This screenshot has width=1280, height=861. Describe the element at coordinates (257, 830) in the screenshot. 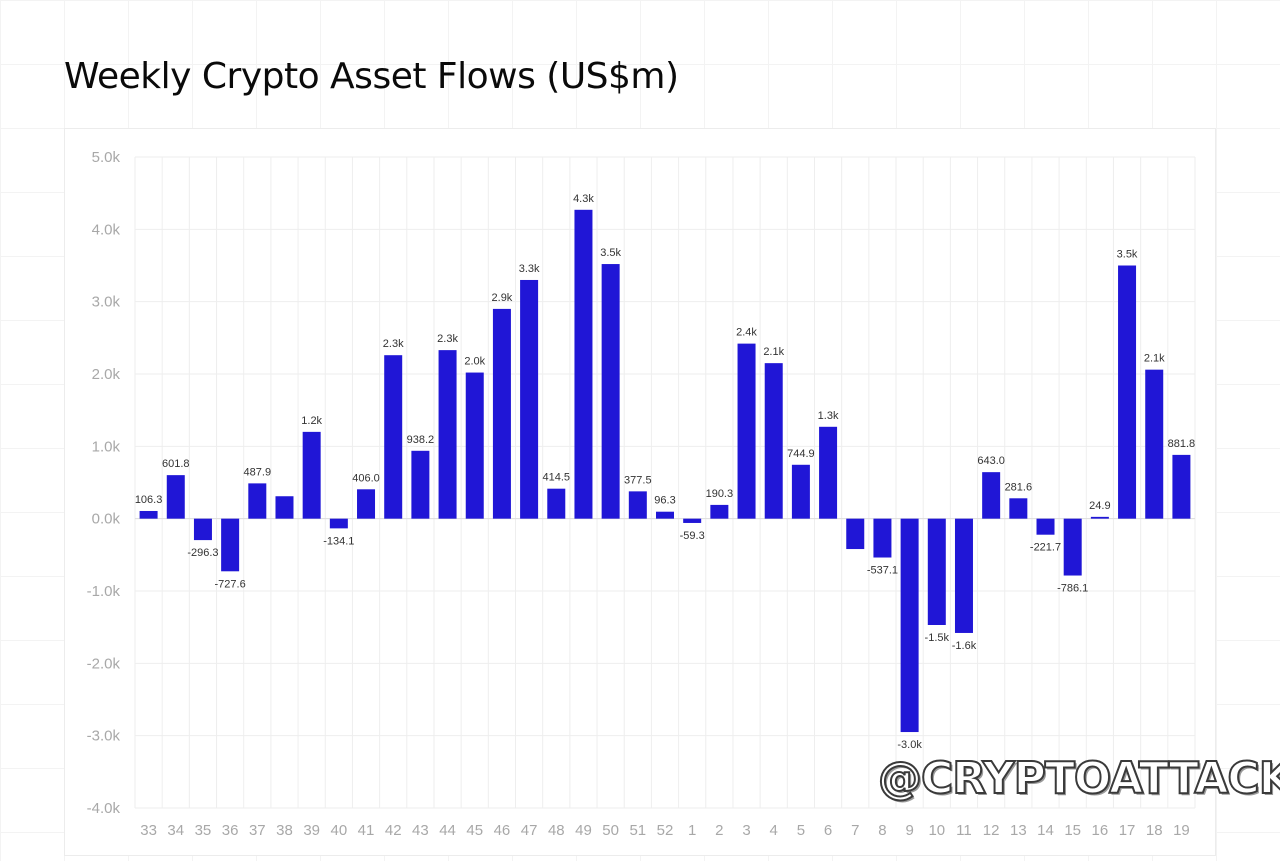

I see `x-tick-label: 37` at that location.